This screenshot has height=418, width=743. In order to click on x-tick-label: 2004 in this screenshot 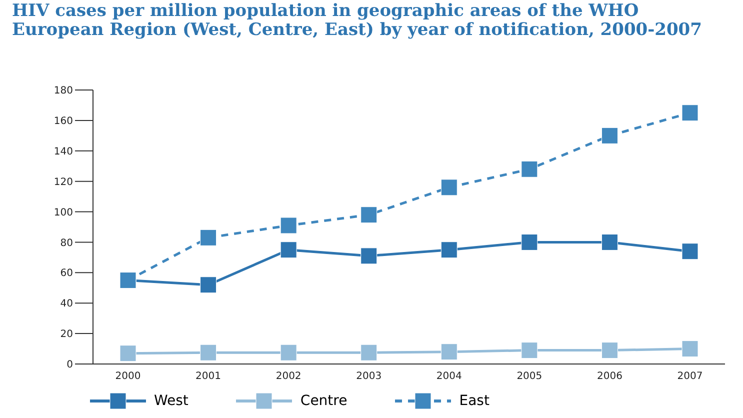, I will do `click(449, 376)`.